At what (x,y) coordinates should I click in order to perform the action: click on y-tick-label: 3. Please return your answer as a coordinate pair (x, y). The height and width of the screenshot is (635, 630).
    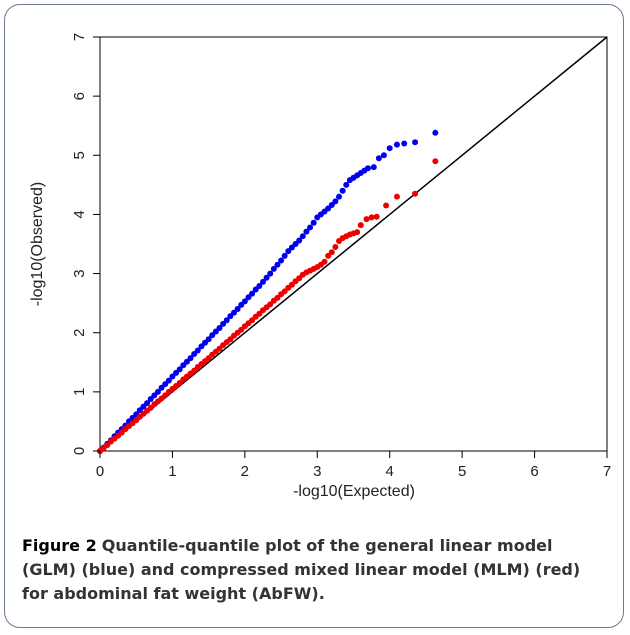
    Looking at the image, I should click on (79, 273).